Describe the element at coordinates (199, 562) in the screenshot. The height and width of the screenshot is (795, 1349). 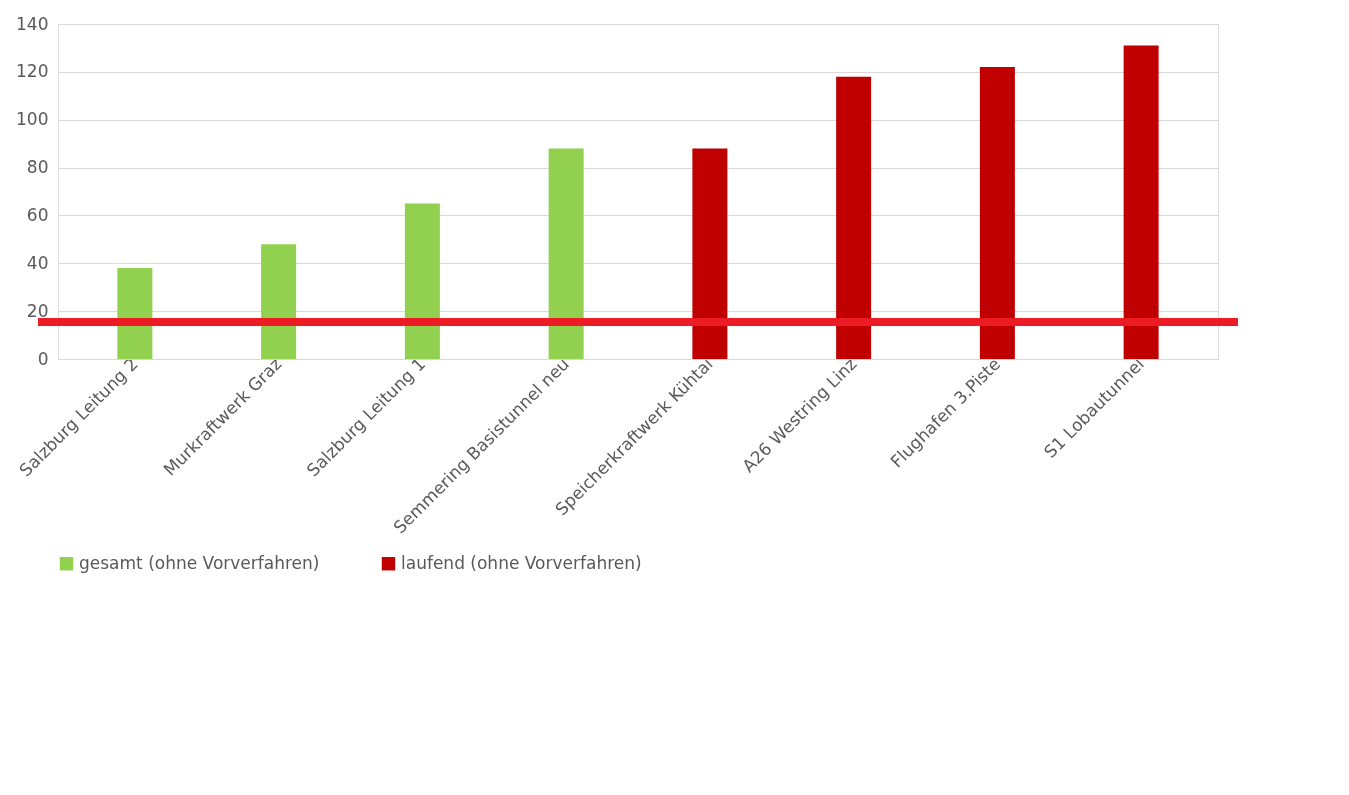
I see `legend-label: gesamt (ohne Vorverfahren)` at that location.